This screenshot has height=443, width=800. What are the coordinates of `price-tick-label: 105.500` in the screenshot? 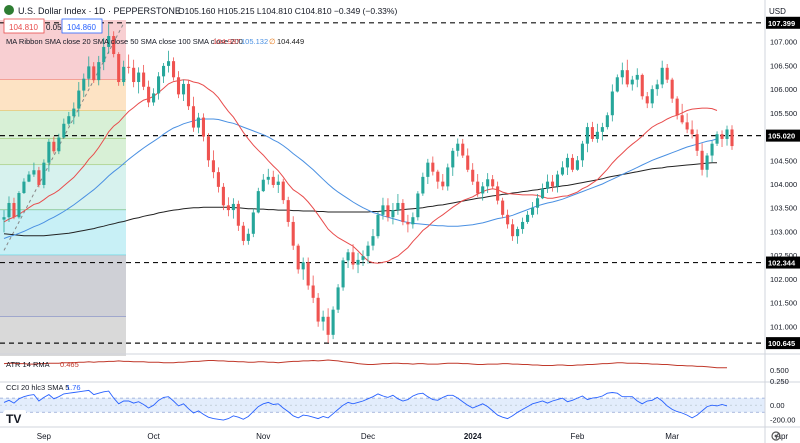 It's located at (783, 113).